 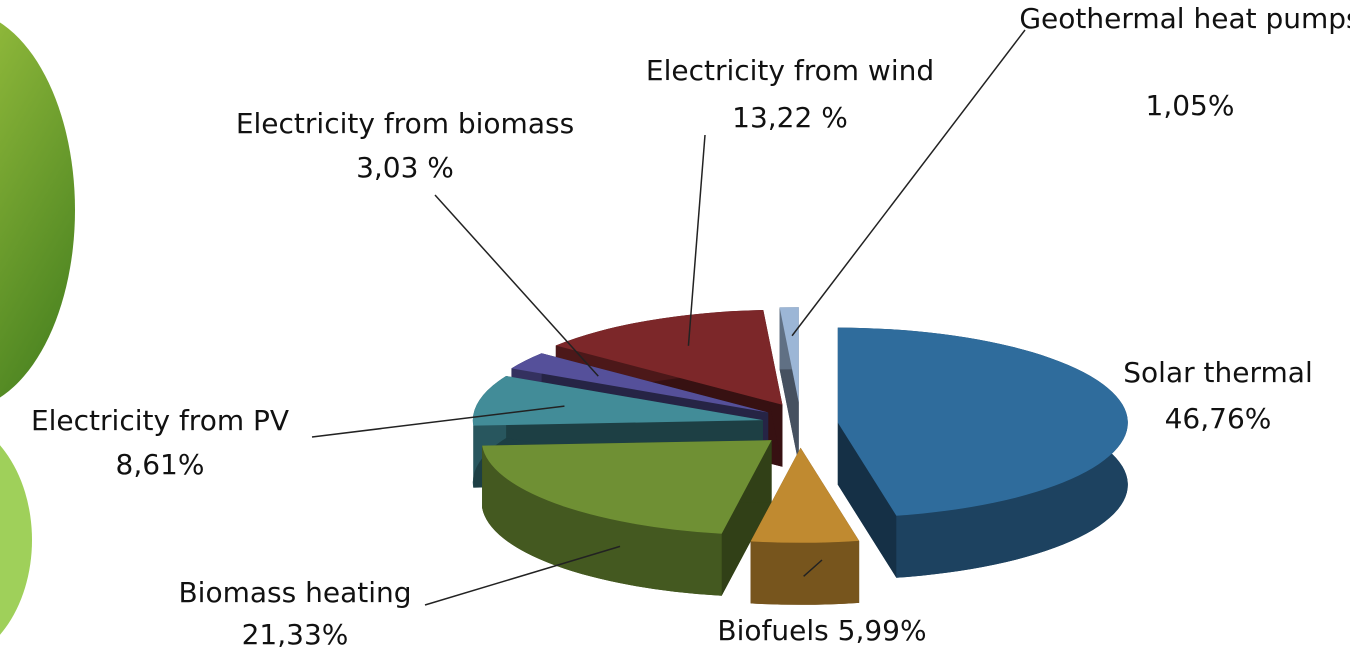 What do you see at coordinates (16, 540) in the screenshot?
I see `circle-decoration` at bounding box center [16, 540].